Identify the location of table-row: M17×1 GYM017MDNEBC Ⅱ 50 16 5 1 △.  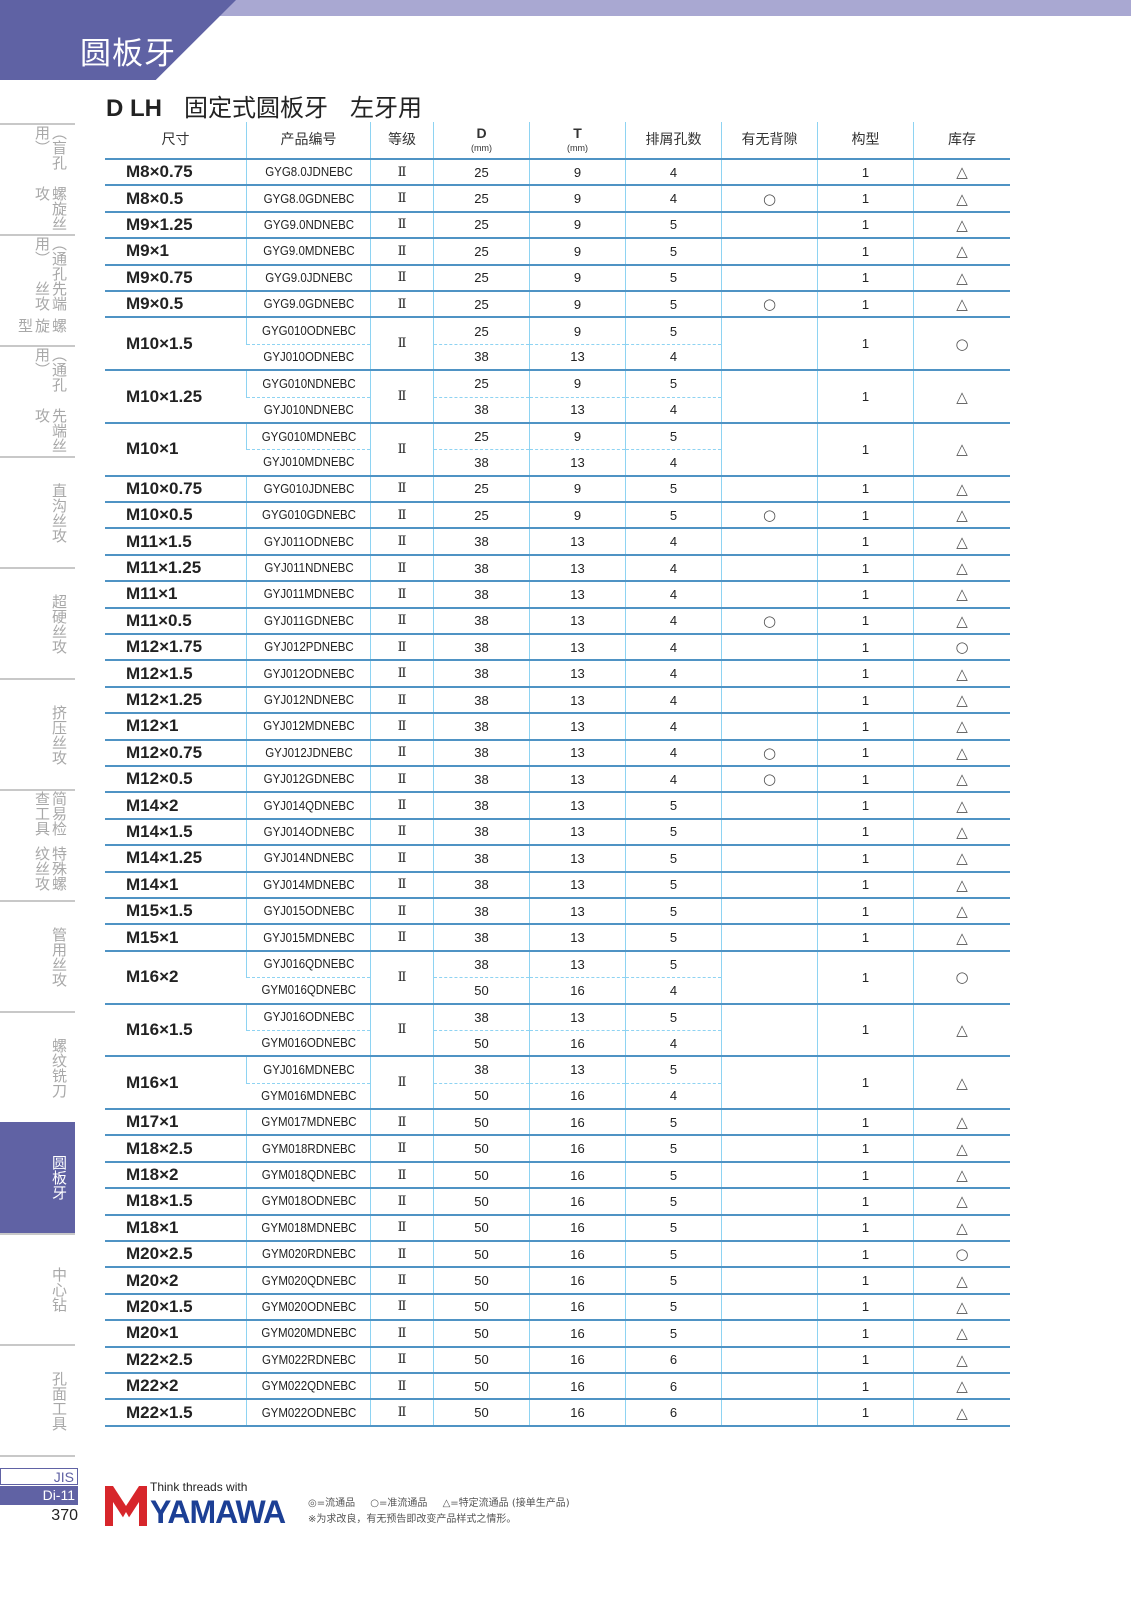
(557, 1123).